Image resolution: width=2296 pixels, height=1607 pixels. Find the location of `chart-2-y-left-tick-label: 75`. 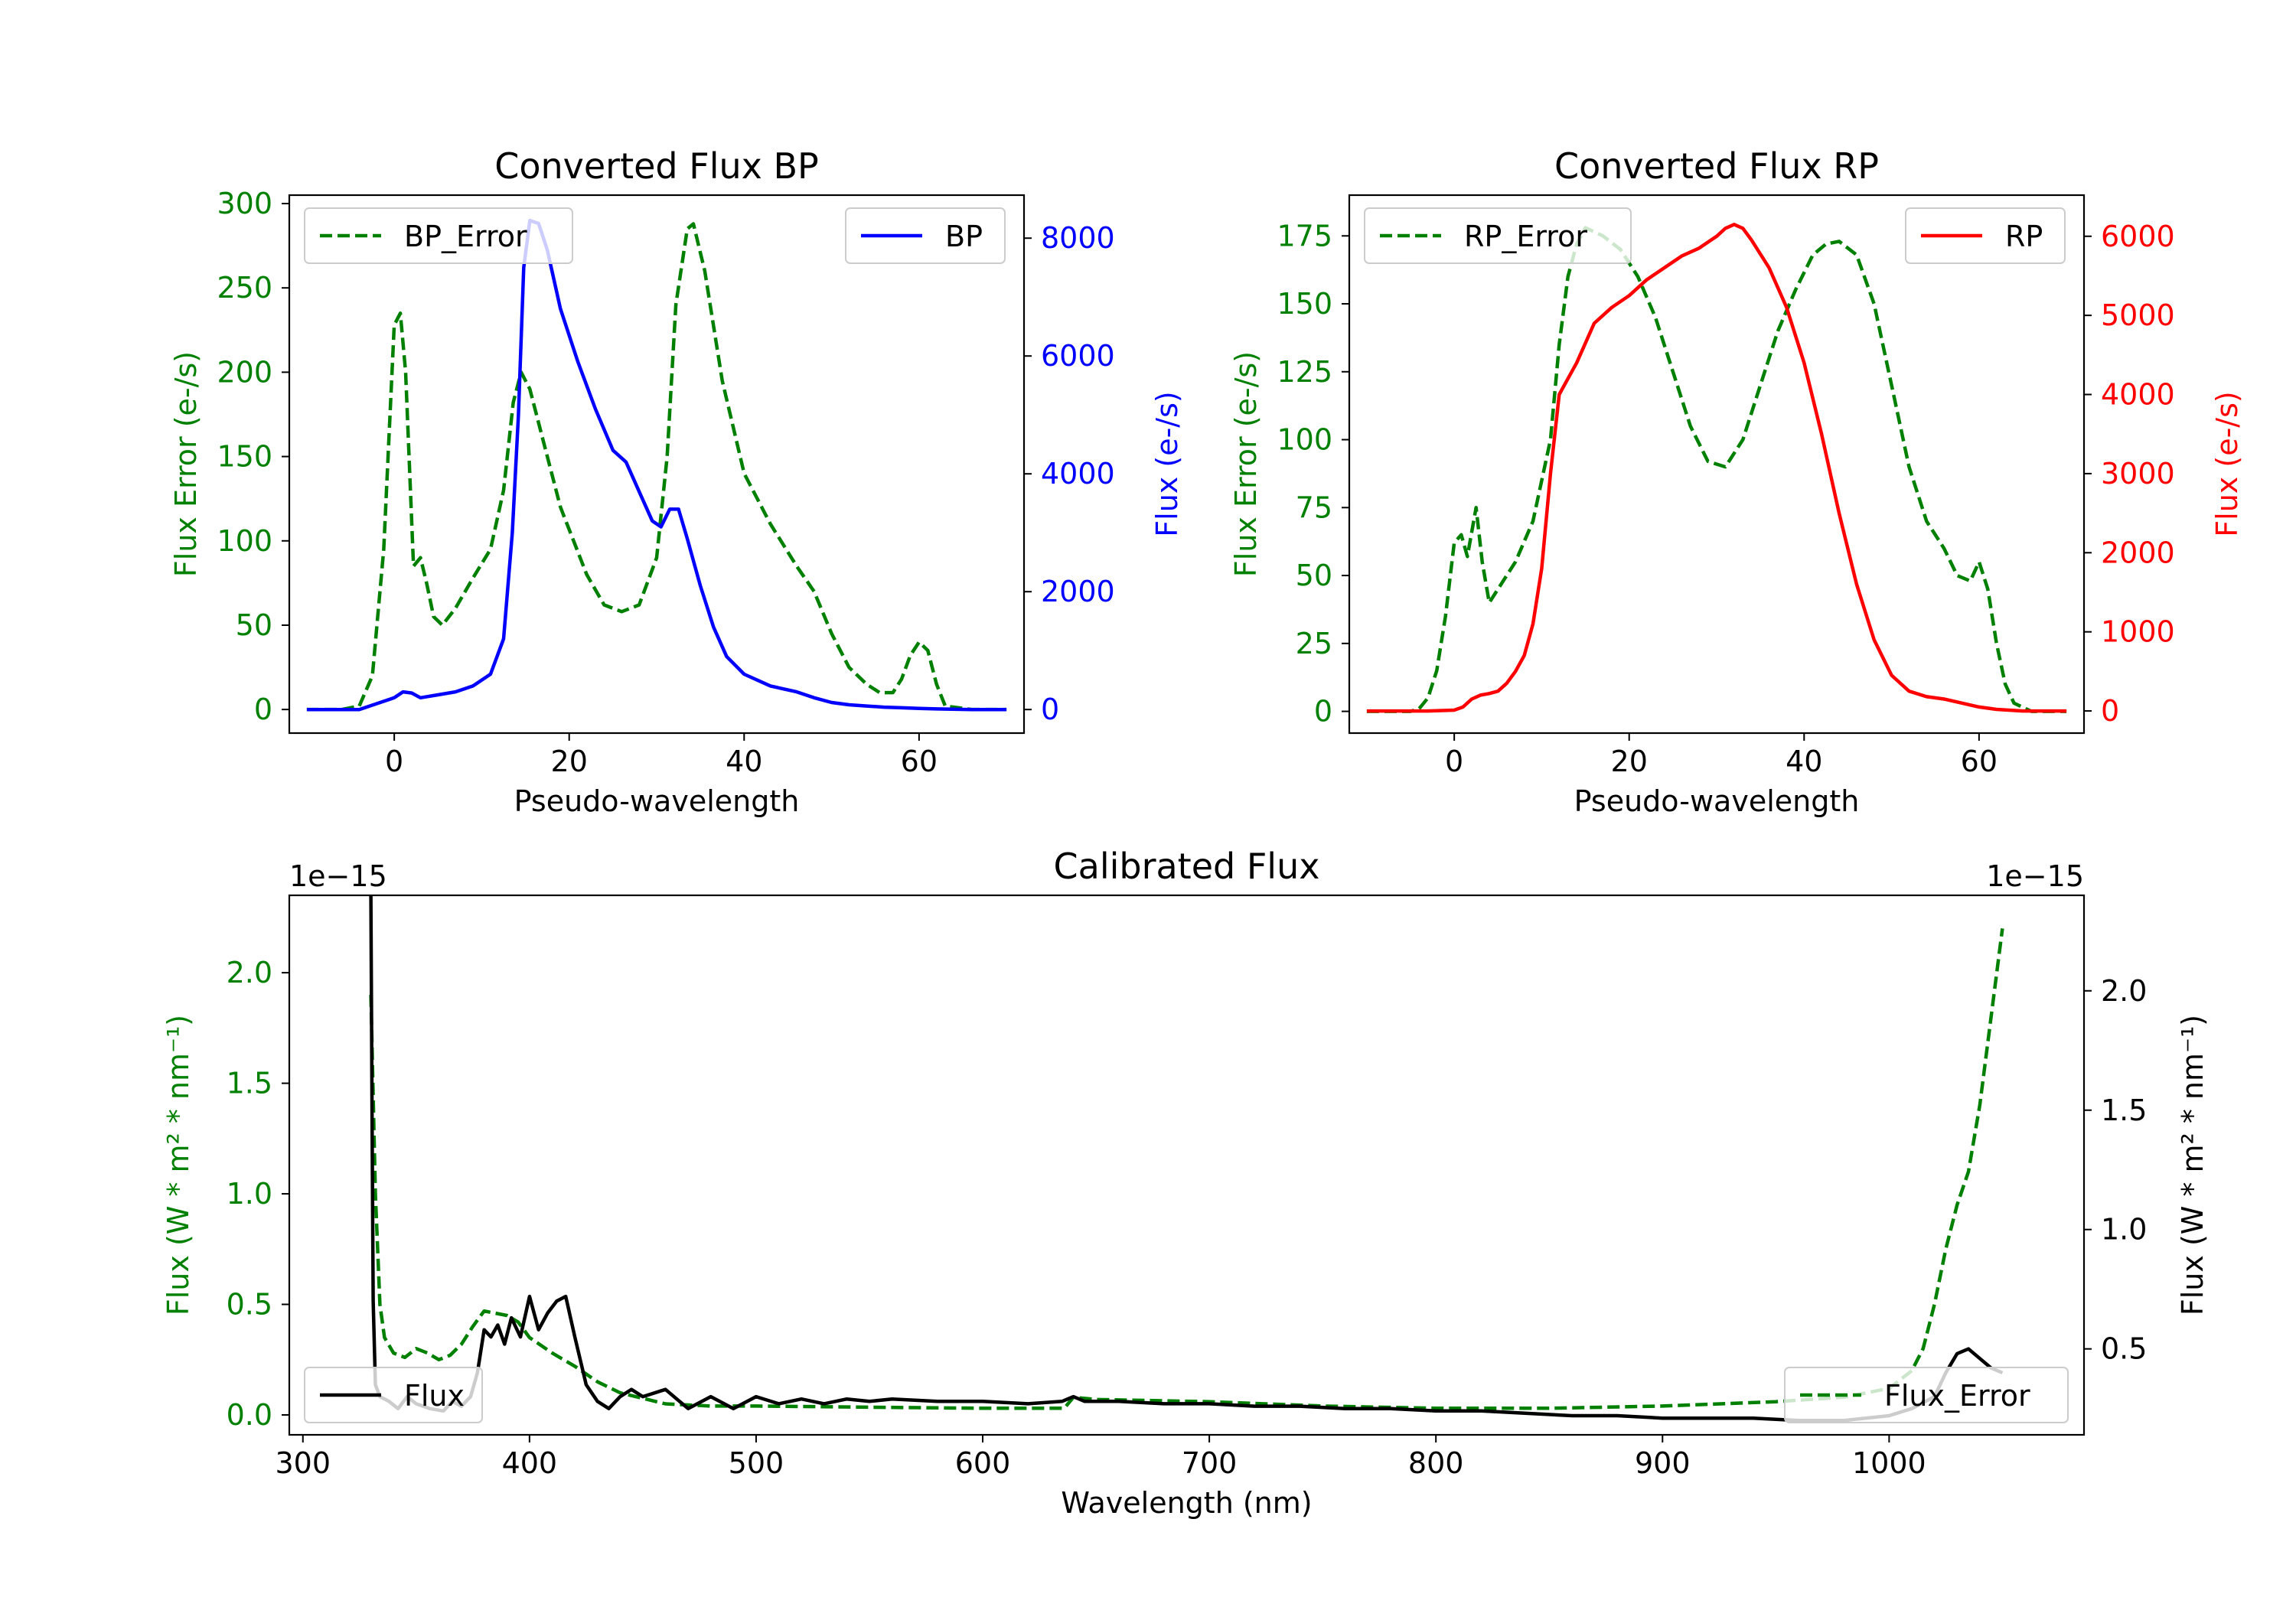

chart-2-y-left-tick-label: 75 is located at coordinates (1314, 507).